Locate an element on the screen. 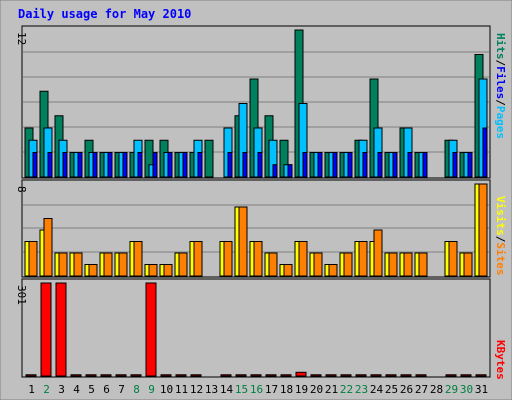 This screenshot has width=512, height=400. x-axis-label: 22 is located at coordinates (346, 389).